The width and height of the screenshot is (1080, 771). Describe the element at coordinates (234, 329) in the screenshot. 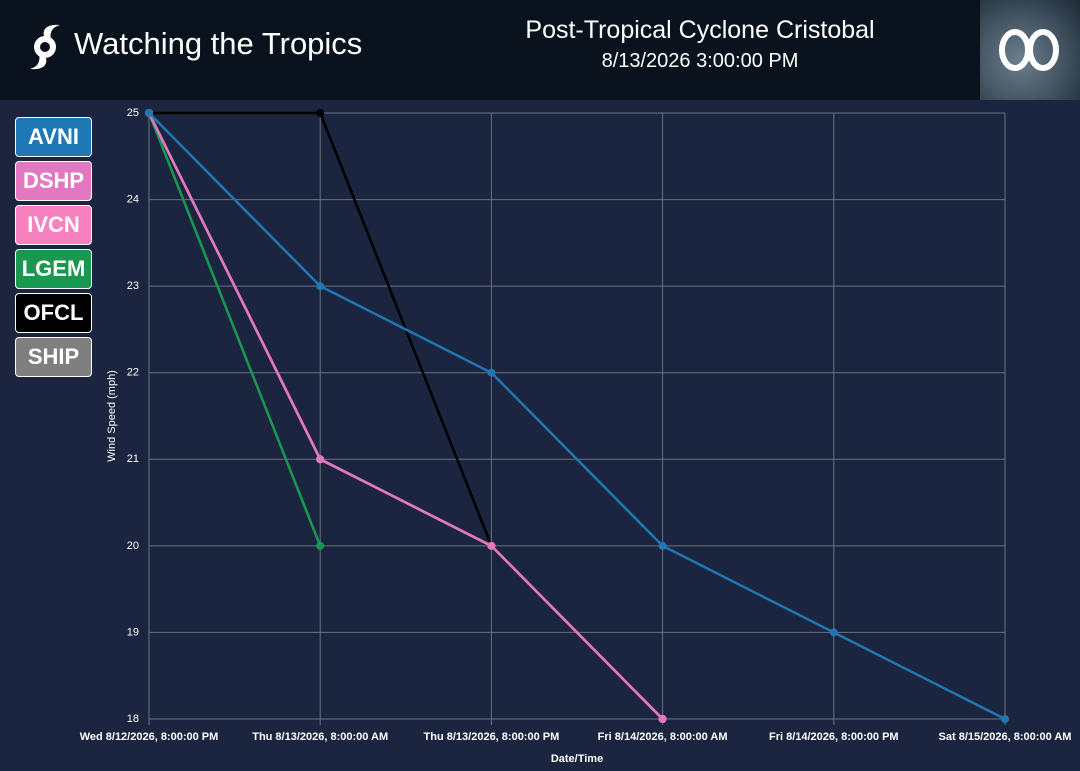

I see `series-line` at that location.